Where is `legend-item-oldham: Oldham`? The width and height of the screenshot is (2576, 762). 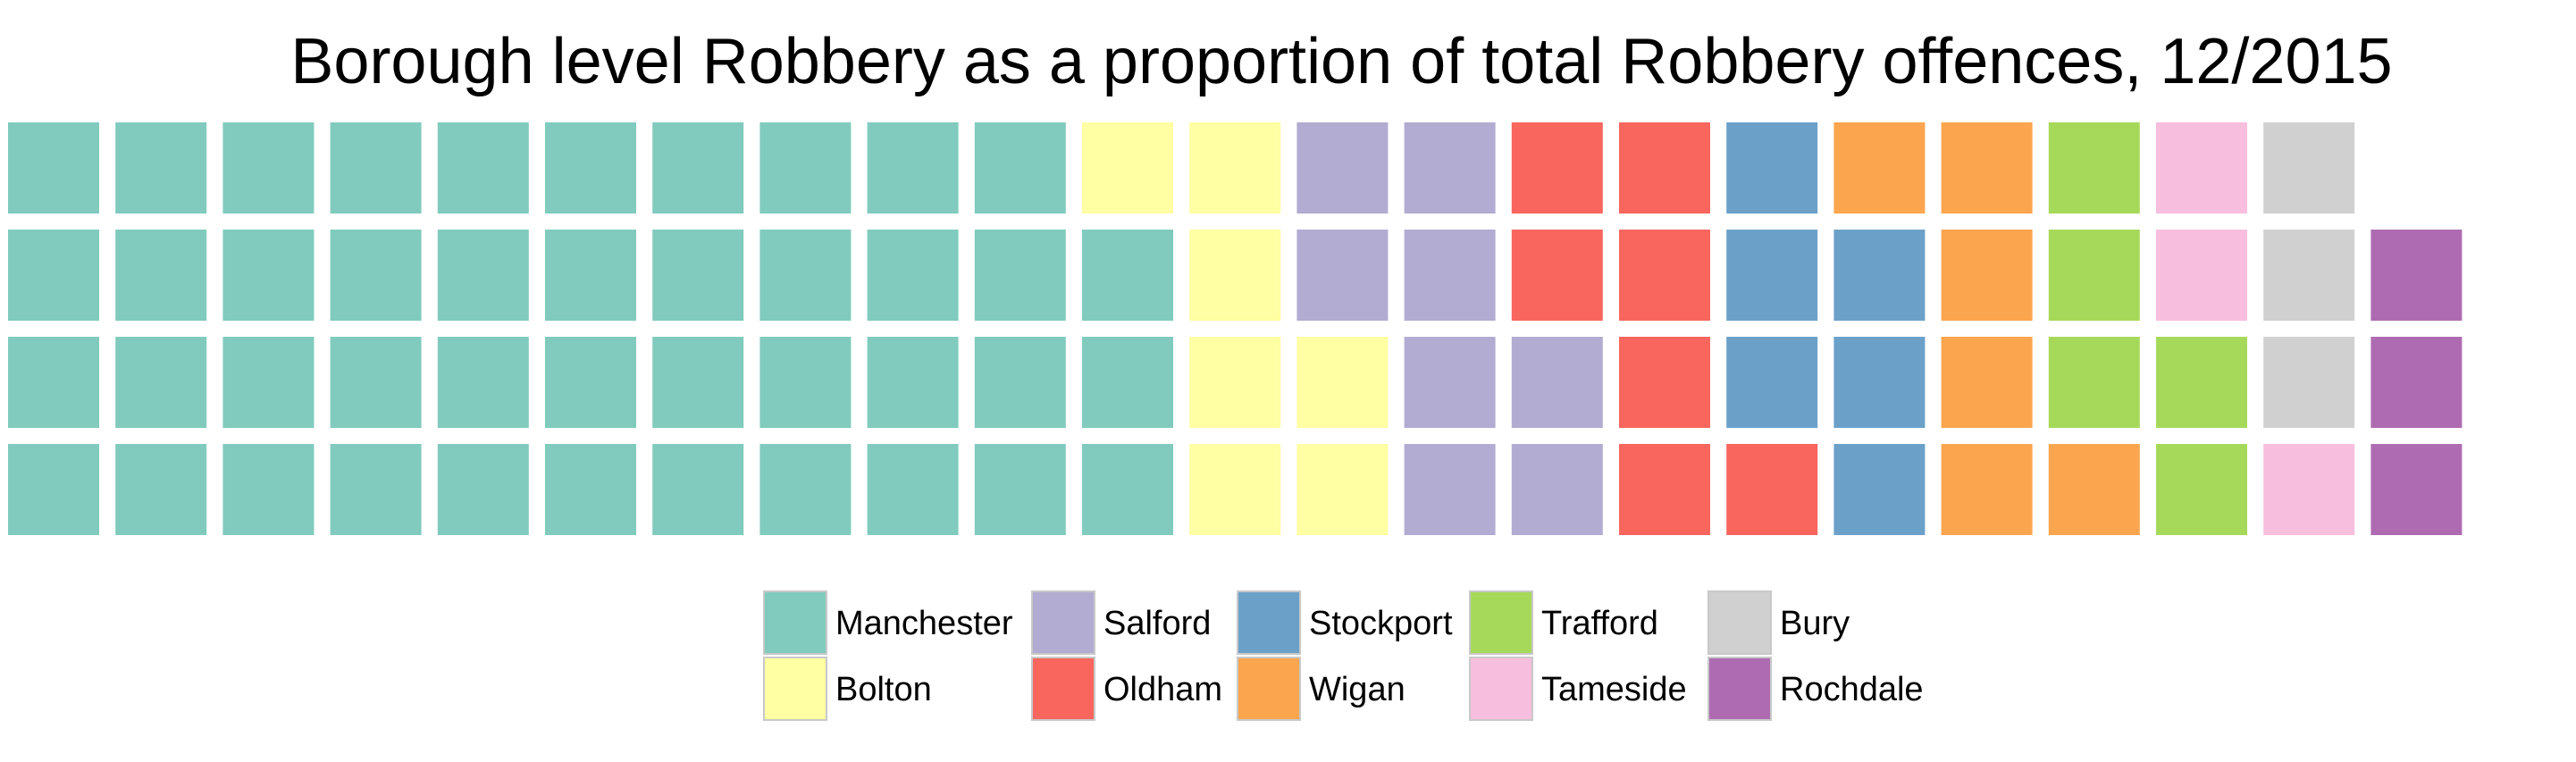
legend-item-oldham: Oldham is located at coordinates (1126, 689).